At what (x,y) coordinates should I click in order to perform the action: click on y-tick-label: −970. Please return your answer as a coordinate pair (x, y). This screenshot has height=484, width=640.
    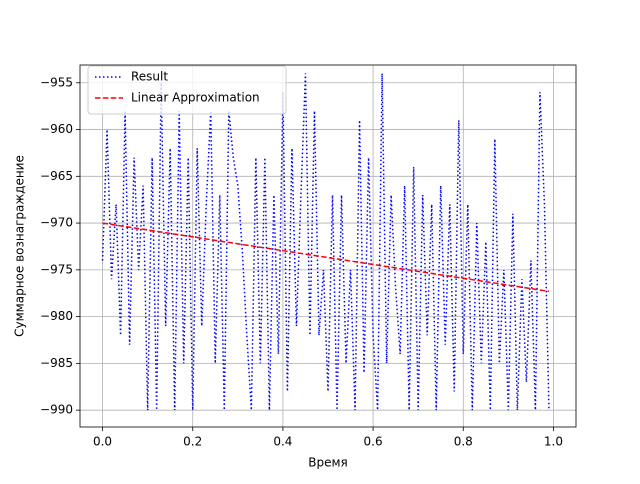
    Looking at the image, I should click on (56, 223).